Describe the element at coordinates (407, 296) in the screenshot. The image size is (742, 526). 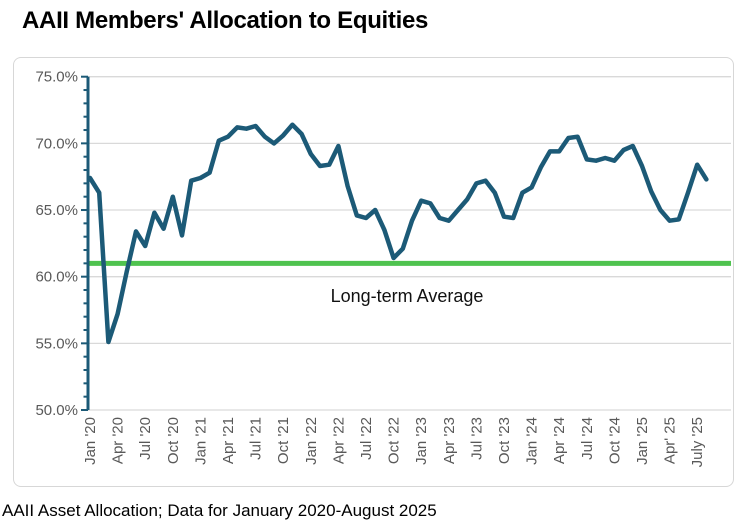
I see `long-term-average-label: Long-term Average` at that location.